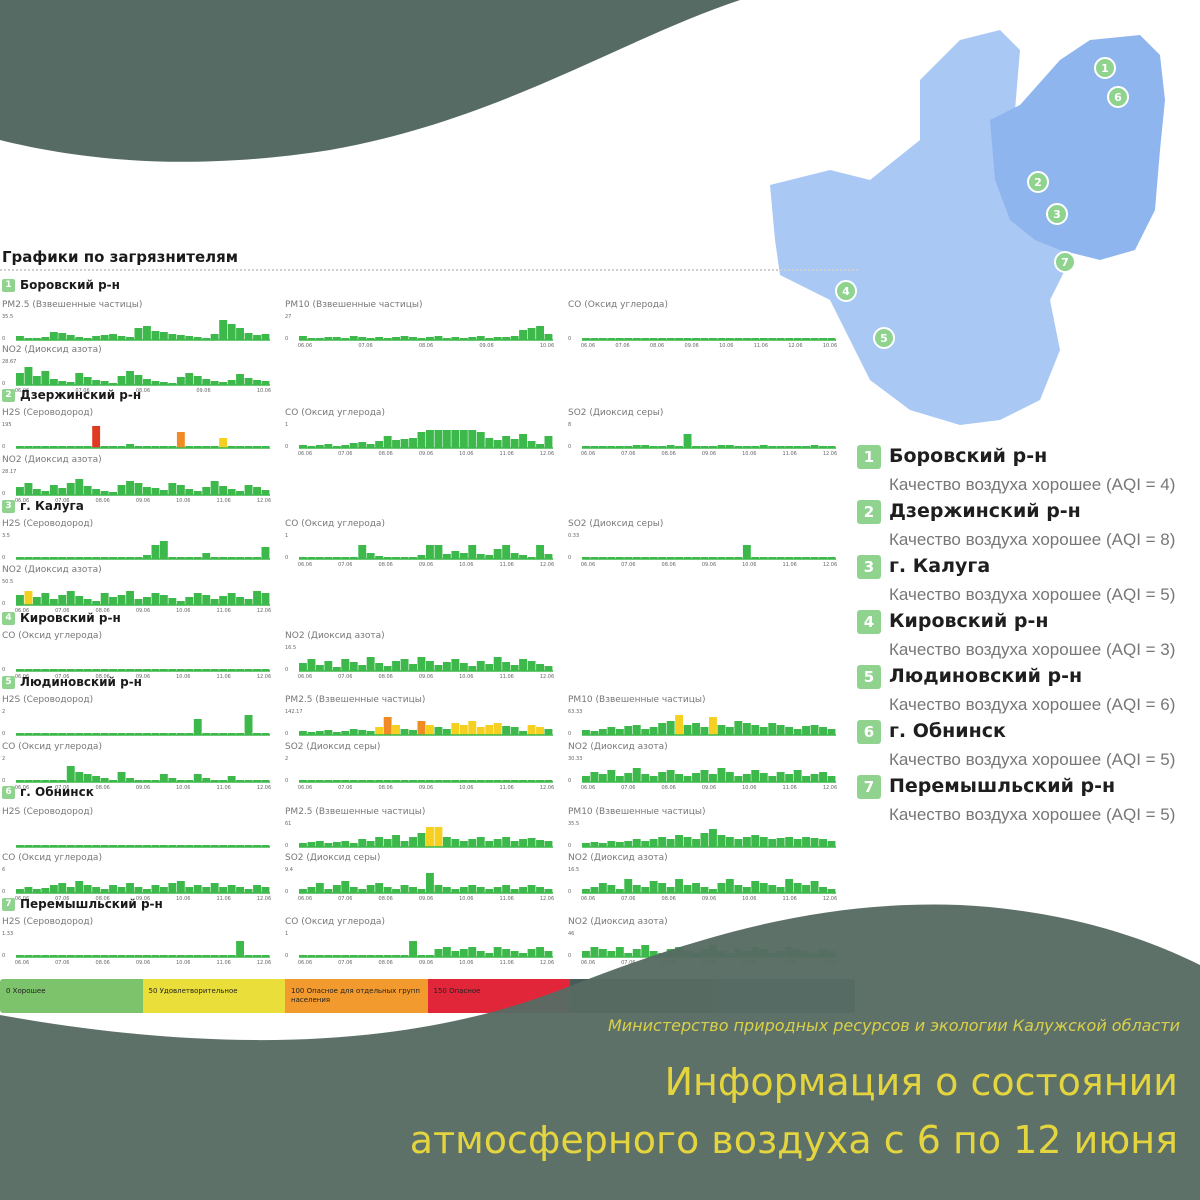  What do you see at coordinates (7, 425) in the screenshot?
I see `y-max-label: 195` at bounding box center [7, 425].